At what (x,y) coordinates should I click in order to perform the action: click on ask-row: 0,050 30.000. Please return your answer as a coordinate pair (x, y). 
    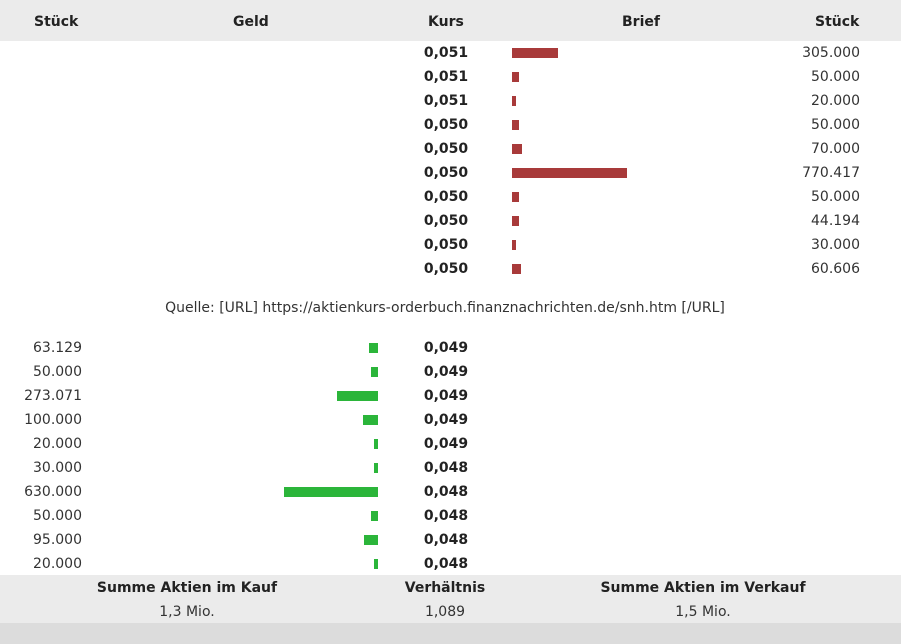
    Looking at the image, I should click on (450, 245).